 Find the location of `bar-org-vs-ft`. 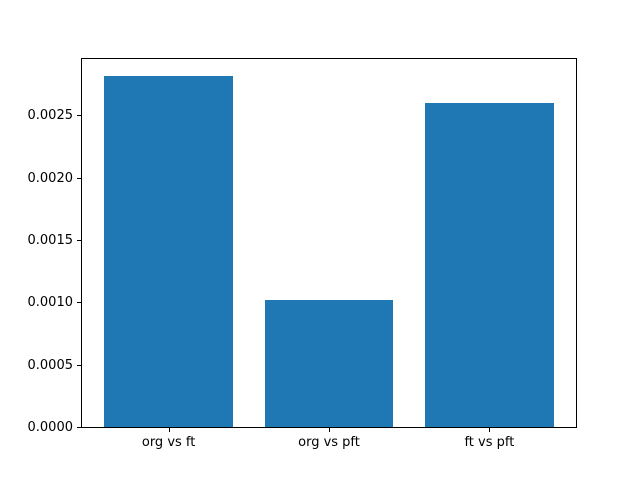

bar-org-vs-ft is located at coordinates (168, 251).